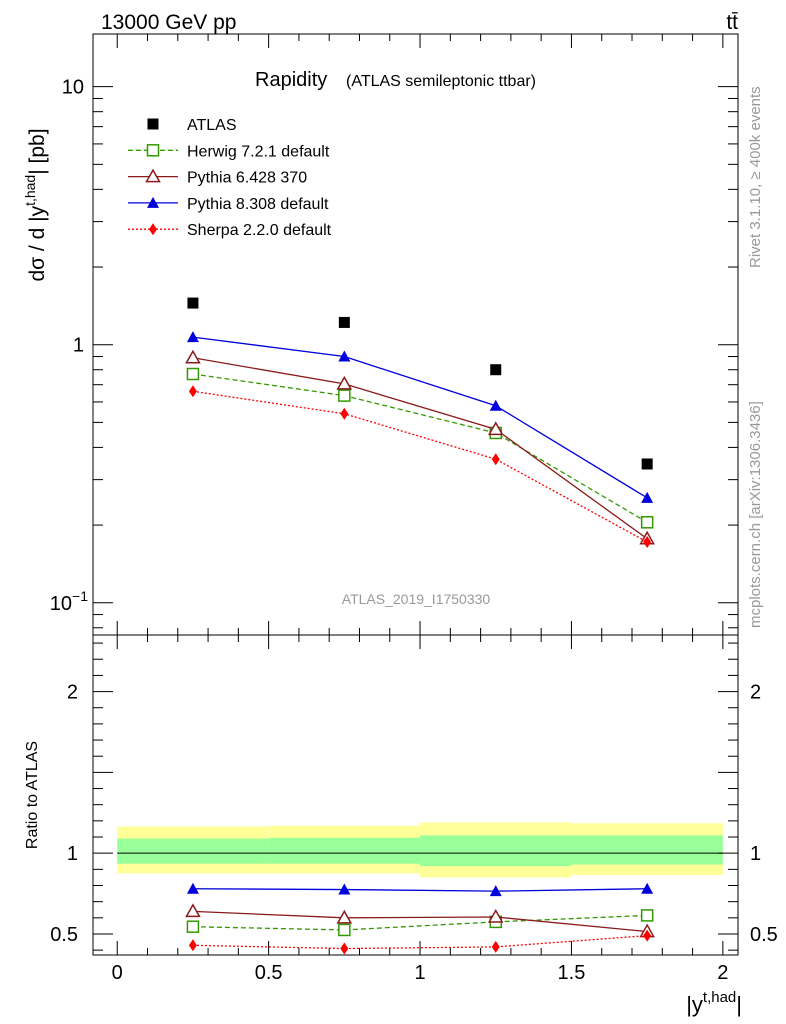  I want to click on ratio-y-tick-label-left: 0.5, so click(64, 935).